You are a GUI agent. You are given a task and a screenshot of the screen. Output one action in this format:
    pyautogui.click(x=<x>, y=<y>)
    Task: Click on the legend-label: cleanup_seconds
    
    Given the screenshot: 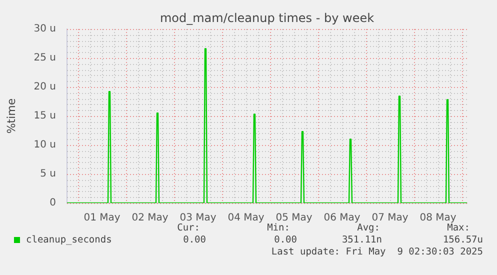 What is the action you would take?
    pyautogui.click(x=69, y=240)
    